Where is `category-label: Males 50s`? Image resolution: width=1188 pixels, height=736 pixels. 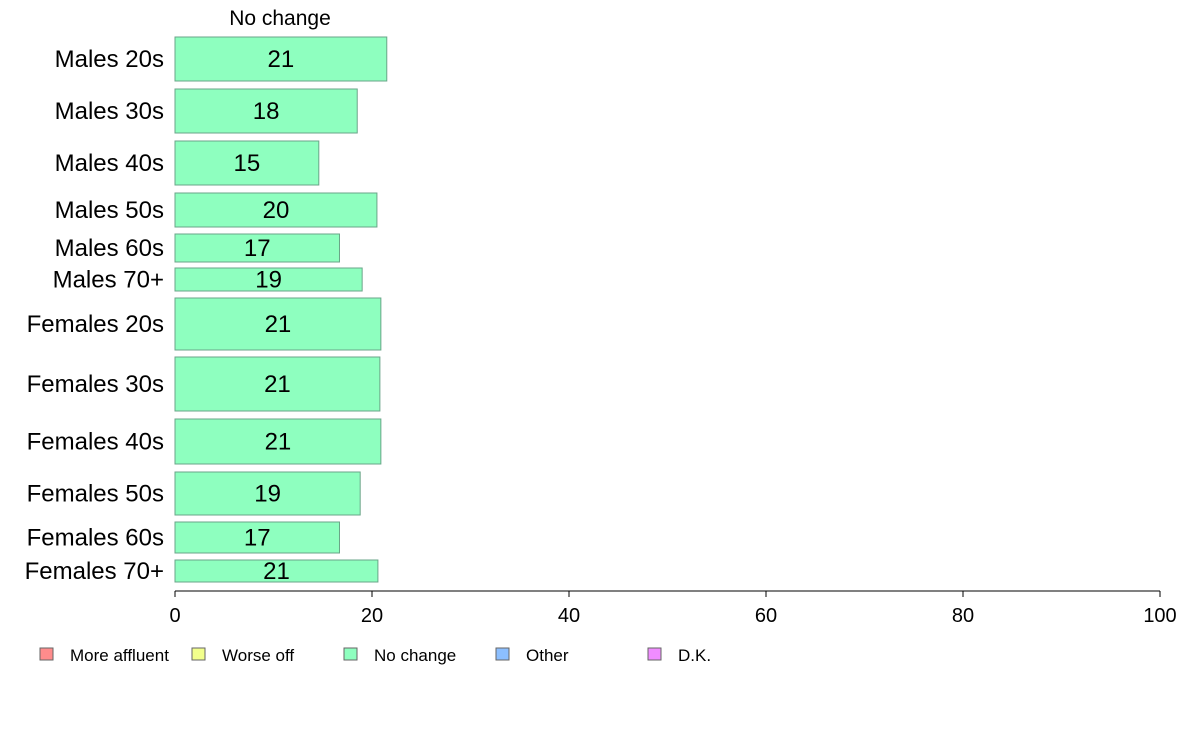
category-label: Males 50s is located at coordinates (109, 210).